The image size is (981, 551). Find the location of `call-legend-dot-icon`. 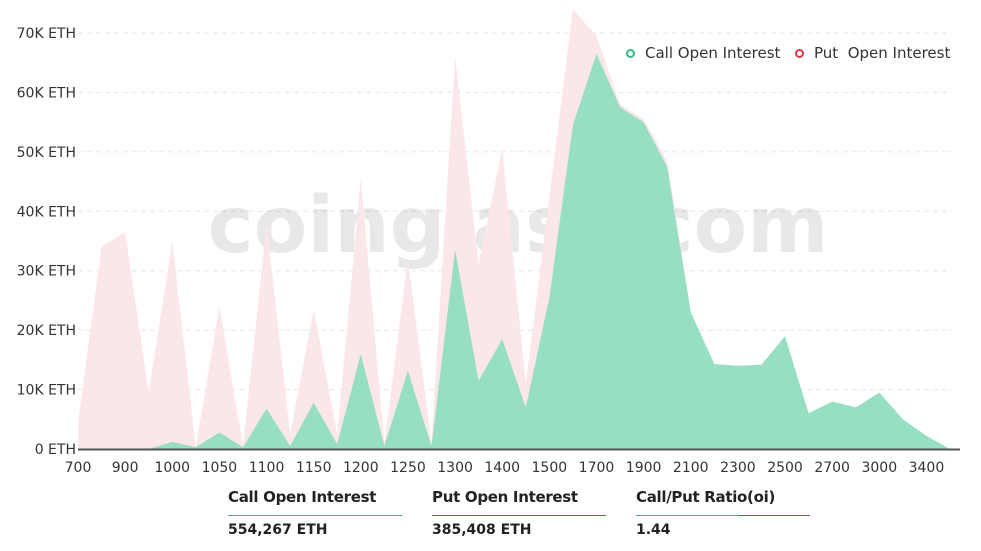

call-legend-dot-icon is located at coordinates (630, 53).